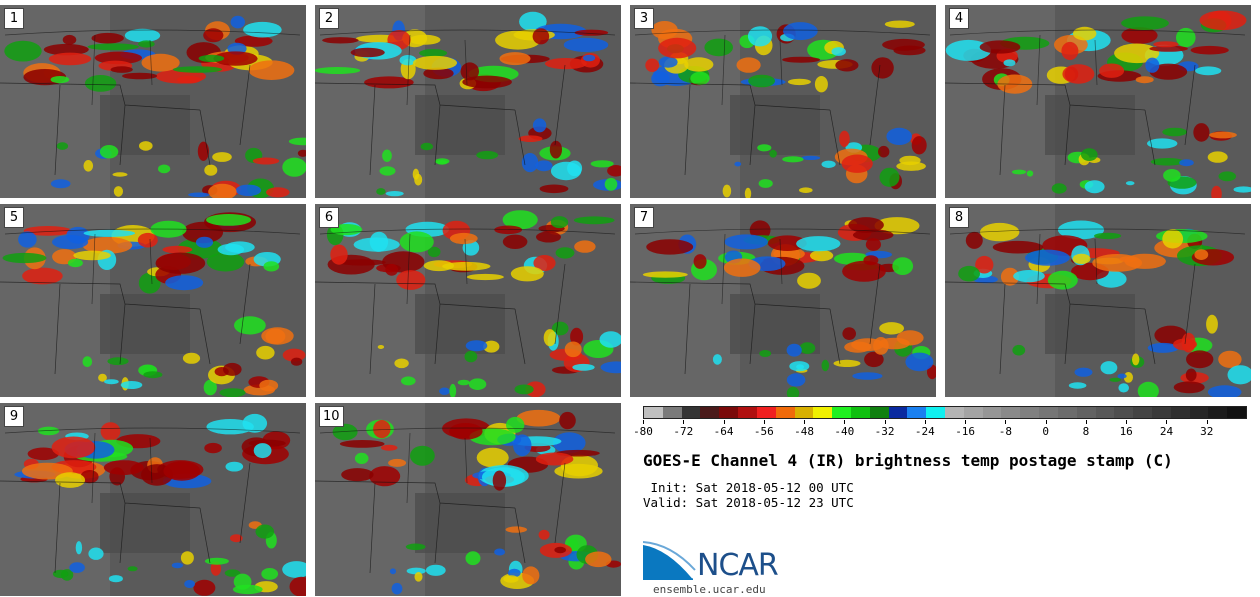 Image resolution: width=1260 pixels, height=597 pixels. What do you see at coordinates (1045, 431) in the screenshot?
I see `colorbar-tick-label: 0` at bounding box center [1045, 431].